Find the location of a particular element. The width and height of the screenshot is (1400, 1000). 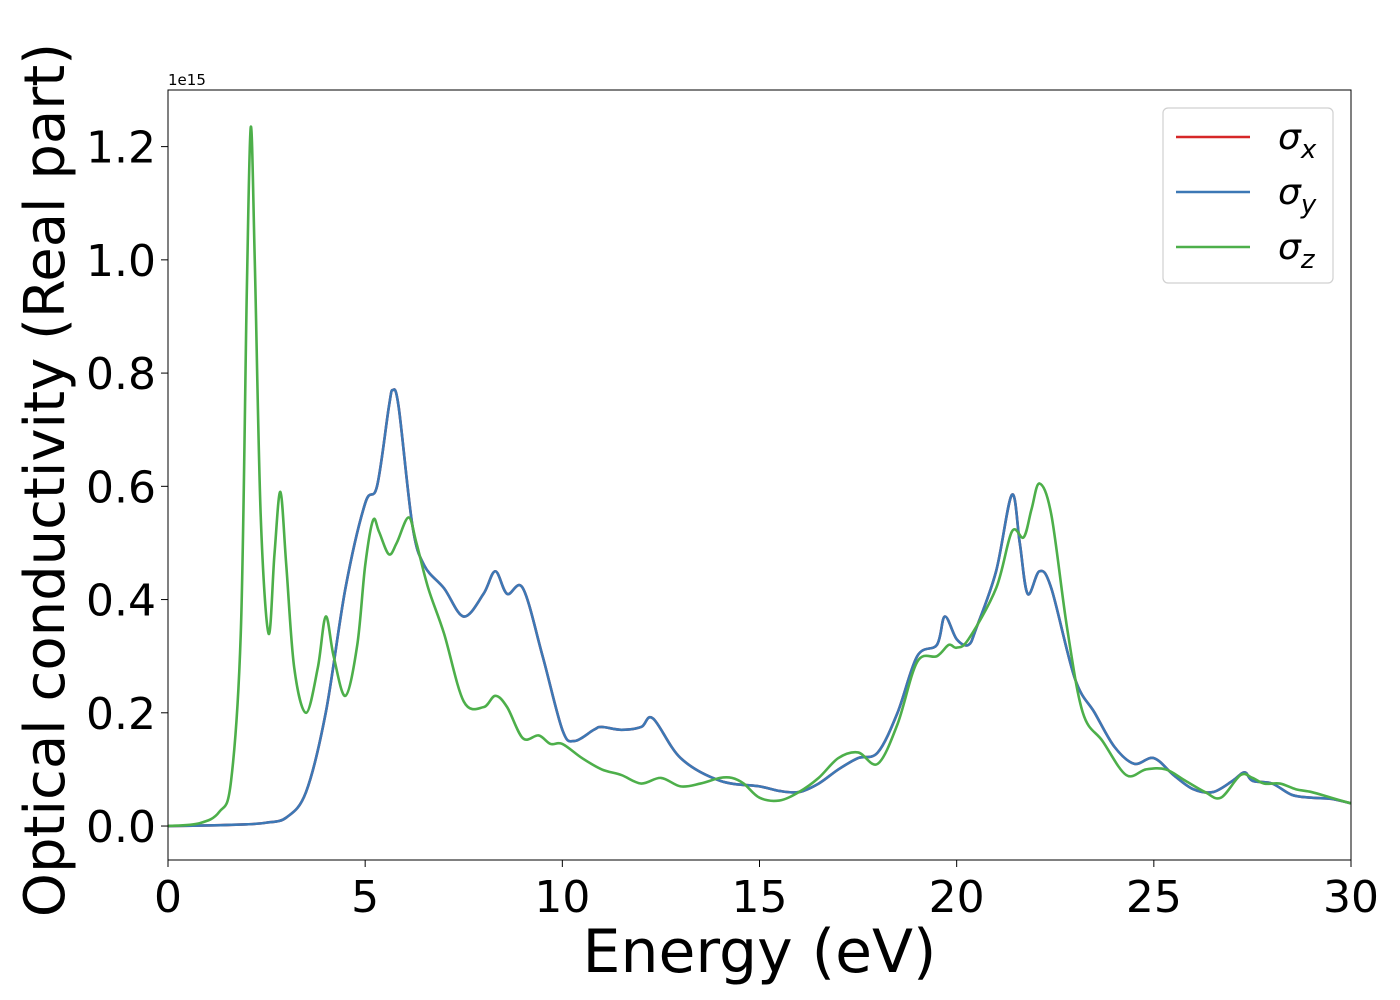

y-tick-label: 1.2 is located at coordinates (121, 148).